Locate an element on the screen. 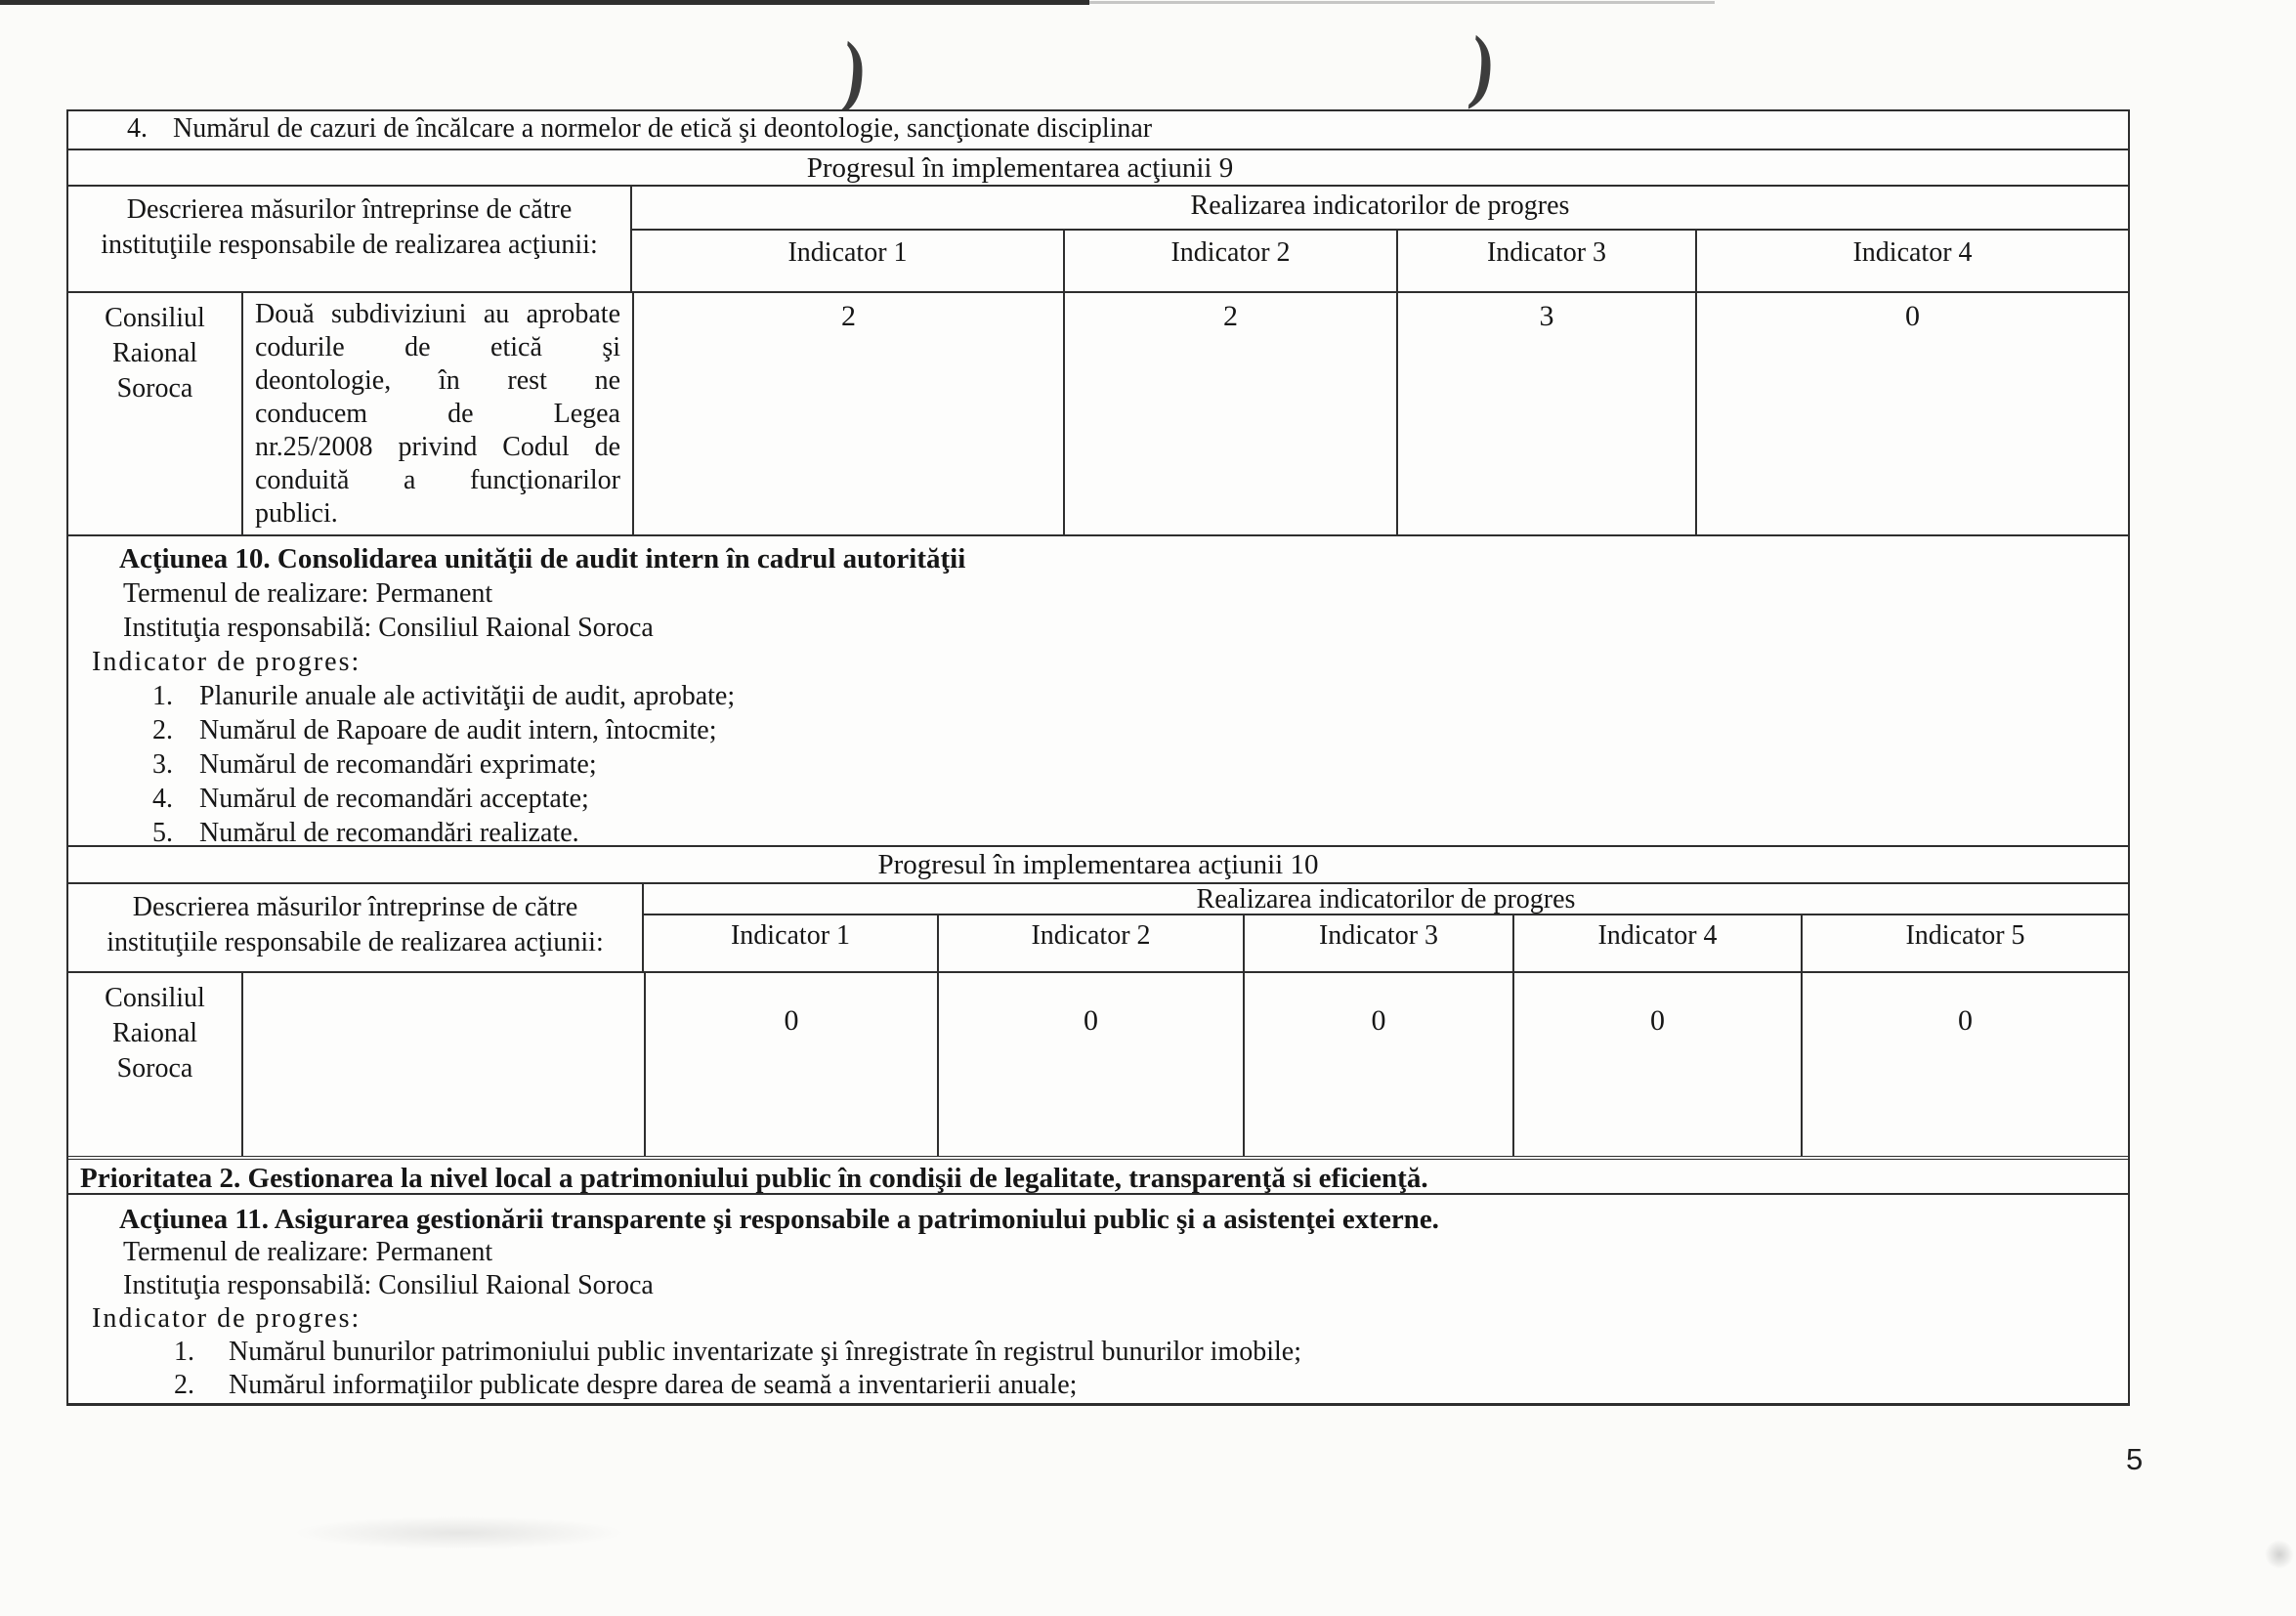 The height and width of the screenshot is (1616, 2296). action10-term: Termenul de realizare: Permanent is located at coordinates (308, 593).